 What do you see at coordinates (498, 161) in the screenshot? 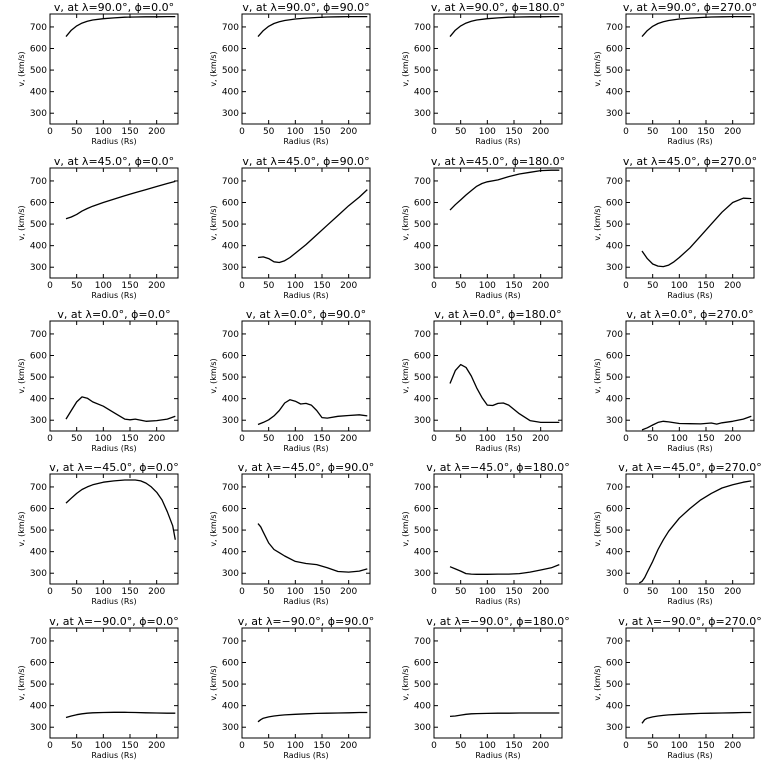
I see `panel-title: v, at λ=45.0°, ϕ=180.0°` at bounding box center [498, 161].